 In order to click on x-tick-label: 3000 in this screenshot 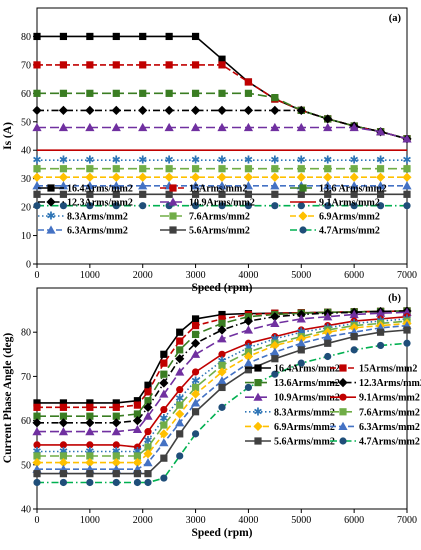, I will do `click(196, 520)`.